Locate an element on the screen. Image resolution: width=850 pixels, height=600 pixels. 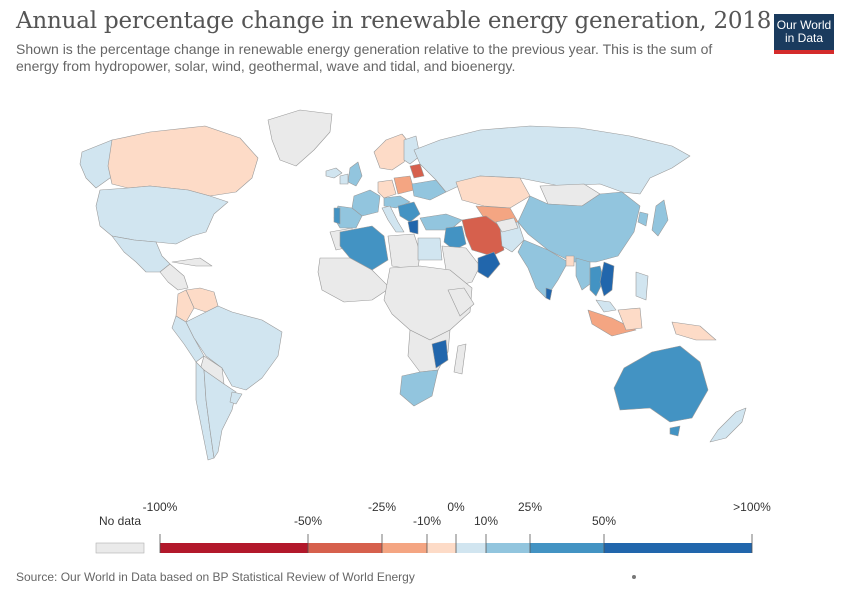
region-baltics is located at coordinates (417, 171).